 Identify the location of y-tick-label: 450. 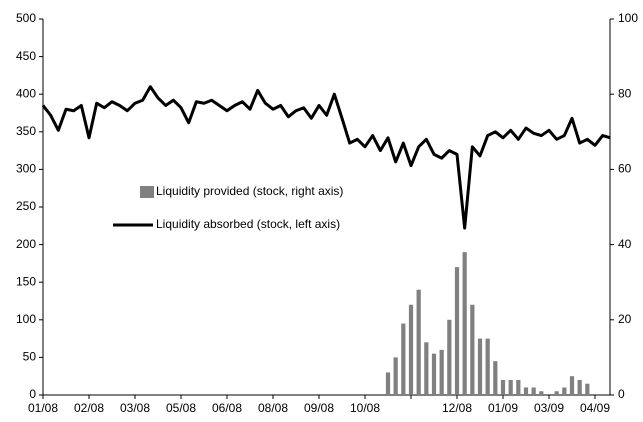
(26, 56).